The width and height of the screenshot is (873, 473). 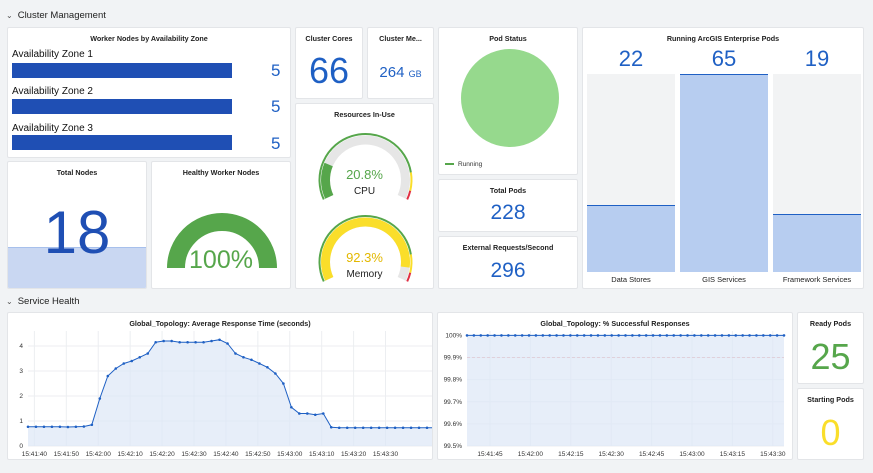 What do you see at coordinates (817, 279) in the screenshot?
I see `bar-label: Framework Services` at bounding box center [817, 279].